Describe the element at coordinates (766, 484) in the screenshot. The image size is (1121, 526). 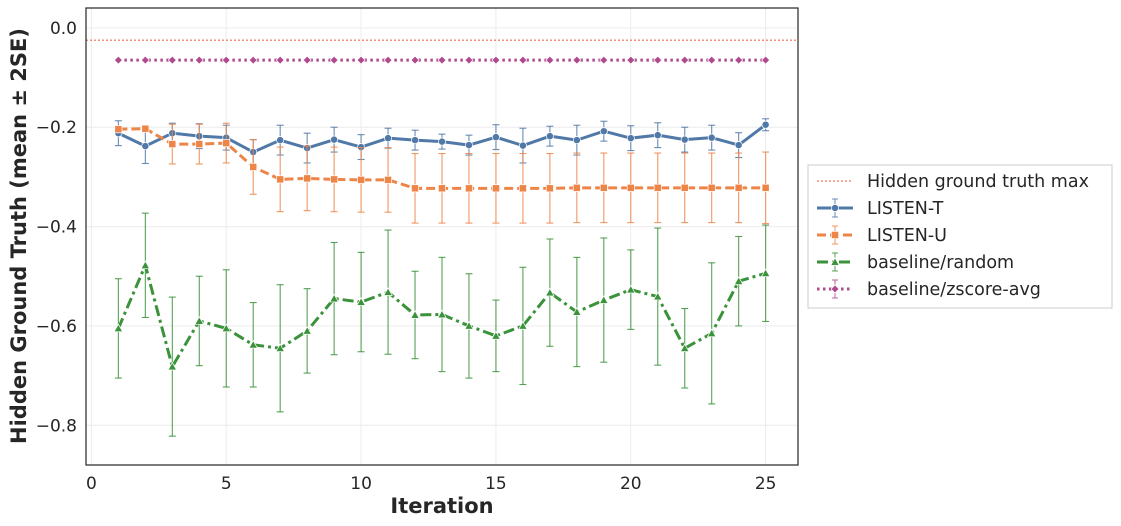
I see `x-tick-label: 25` at that location.